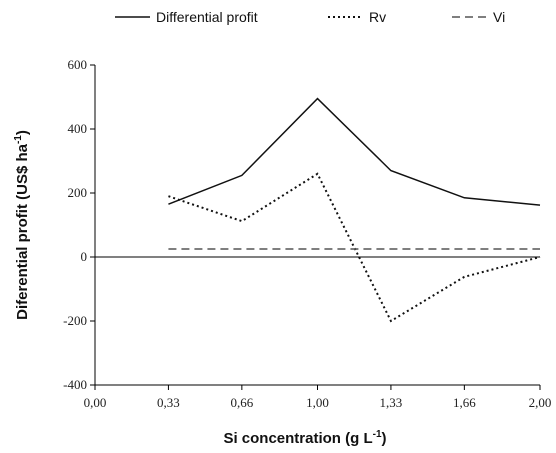 This screenshot has width=556, height=453. I want to click on y-axis-label-end: ), so click(22, 132).